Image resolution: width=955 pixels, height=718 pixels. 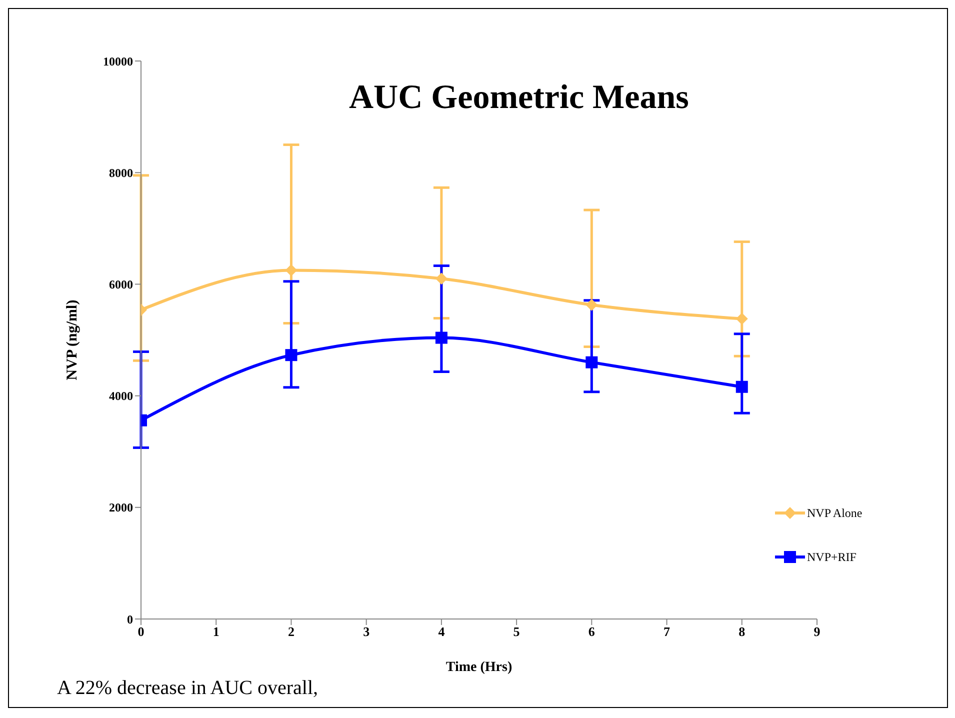 What do you see at coordinates (121, 396) in the screenshot?
I see `y-tick-label: 4000` at bounding box center [121, 396].